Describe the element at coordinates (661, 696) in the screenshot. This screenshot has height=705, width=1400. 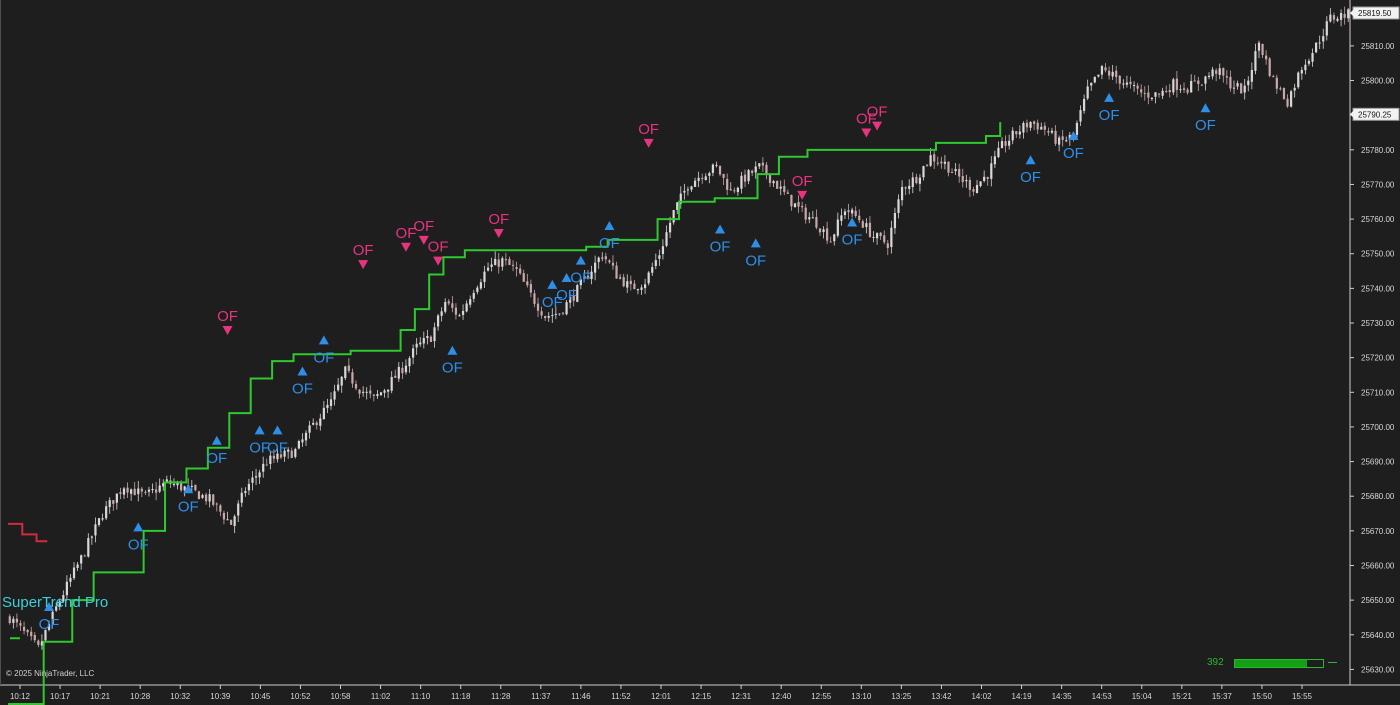
I see `x-tick-label: 12:01` at that location.